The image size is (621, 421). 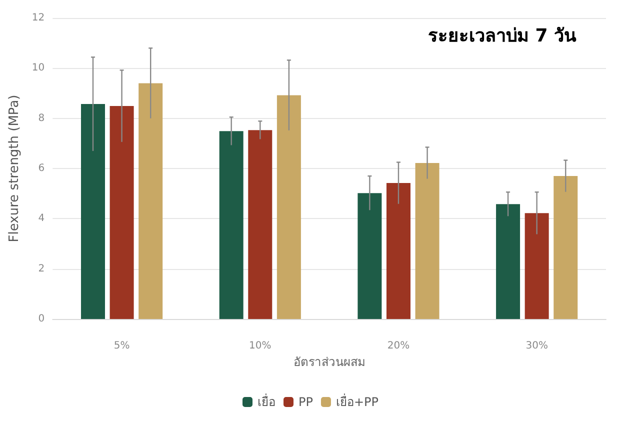 I want to click on x-tick-label: 10%, so click(x=260, y=346).